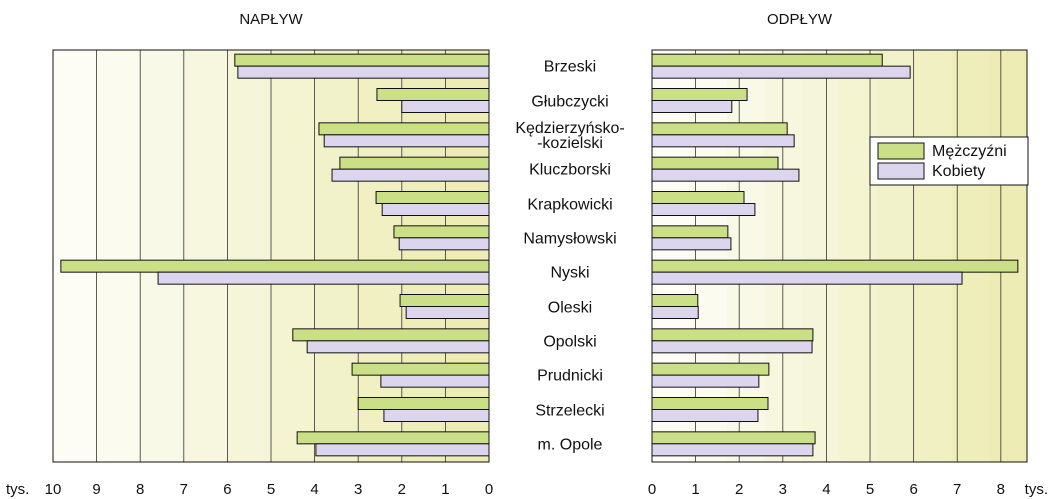 The image size is (1053, 499). What do you see at coordinates (271, 19) in the screenshot?
I see `panel-title: NAPŁYW` at bounding box center [271, 19].